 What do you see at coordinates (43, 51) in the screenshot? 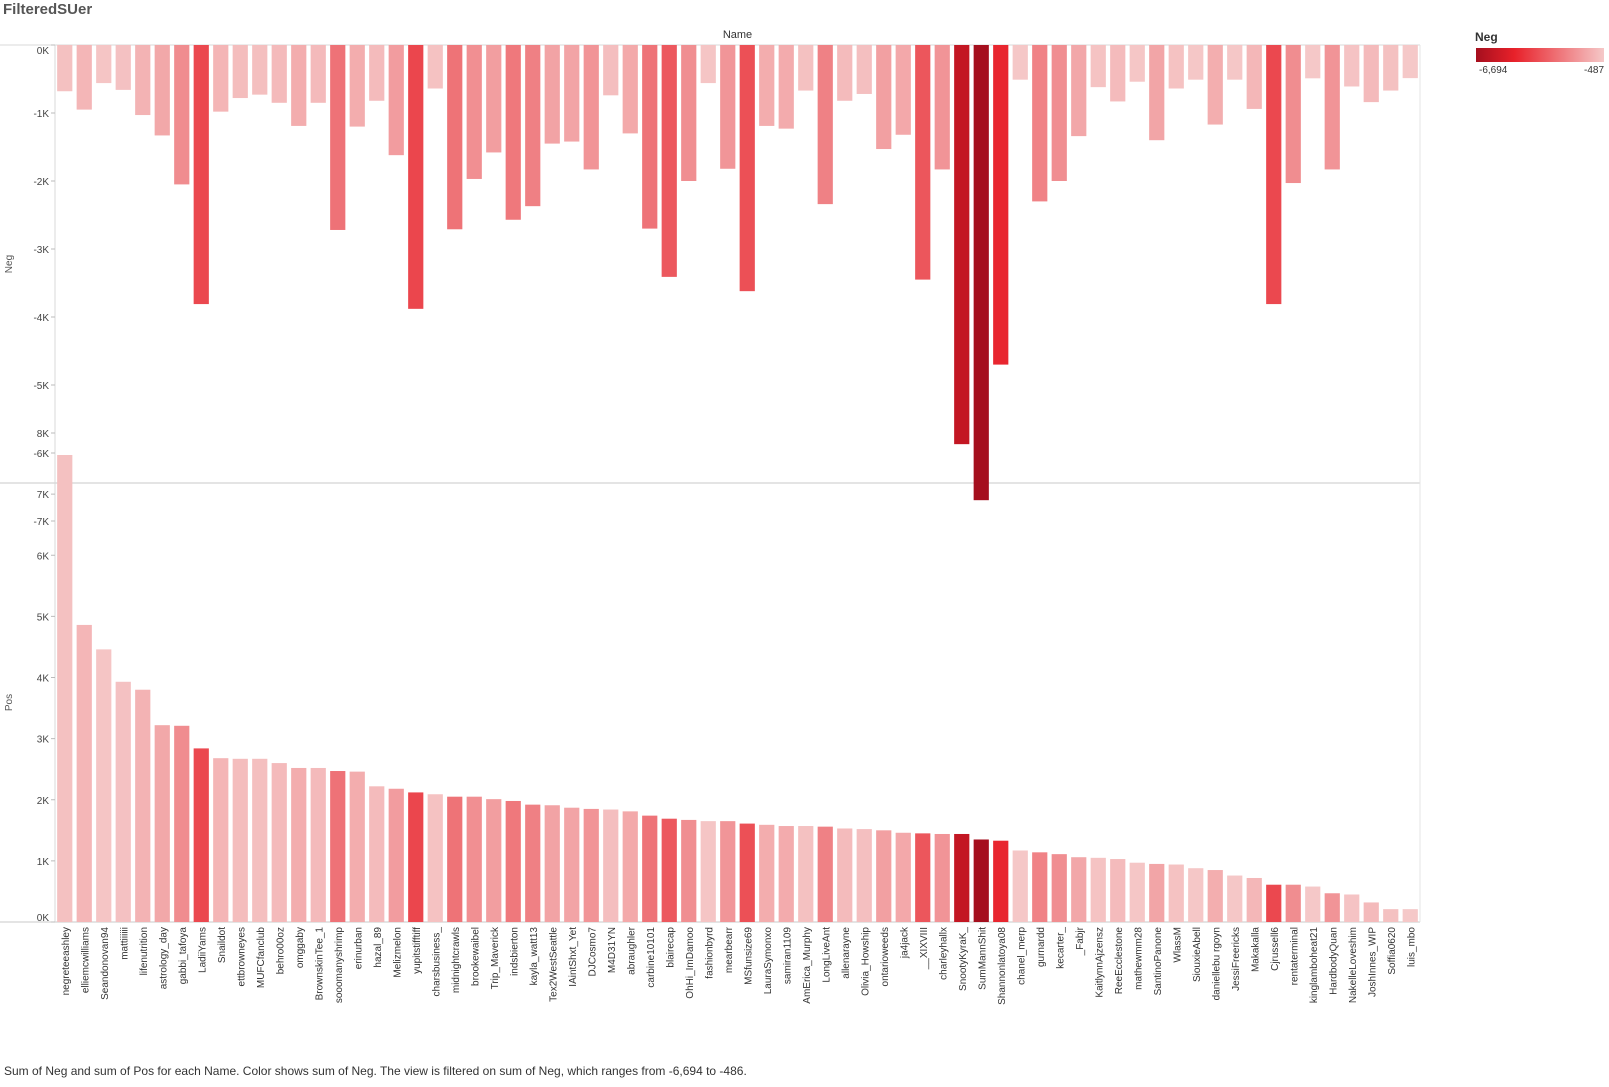
I see `y-tick-label: 0K` at bounding box center [43, 51].